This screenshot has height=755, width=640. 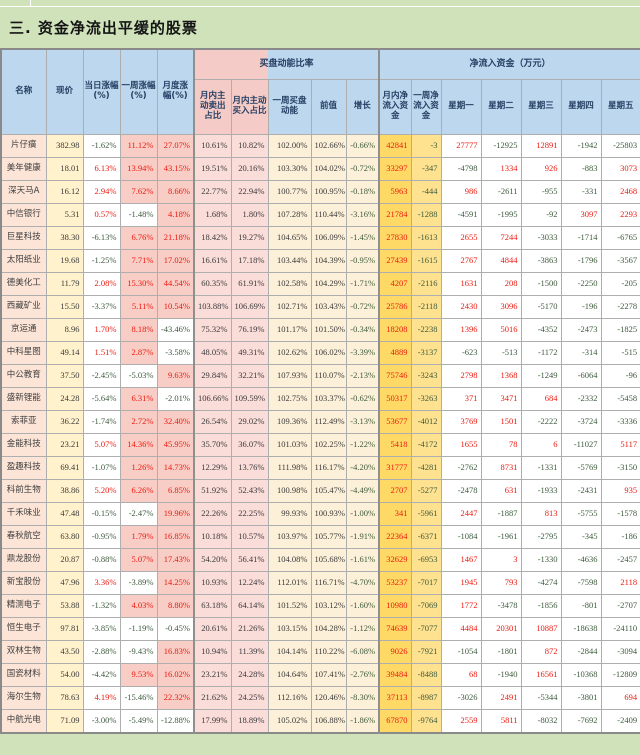 What do you see at coordinates (461, 675) in the screenshot?
I see `cell-monday: 68` at bounding box center [461, 675].